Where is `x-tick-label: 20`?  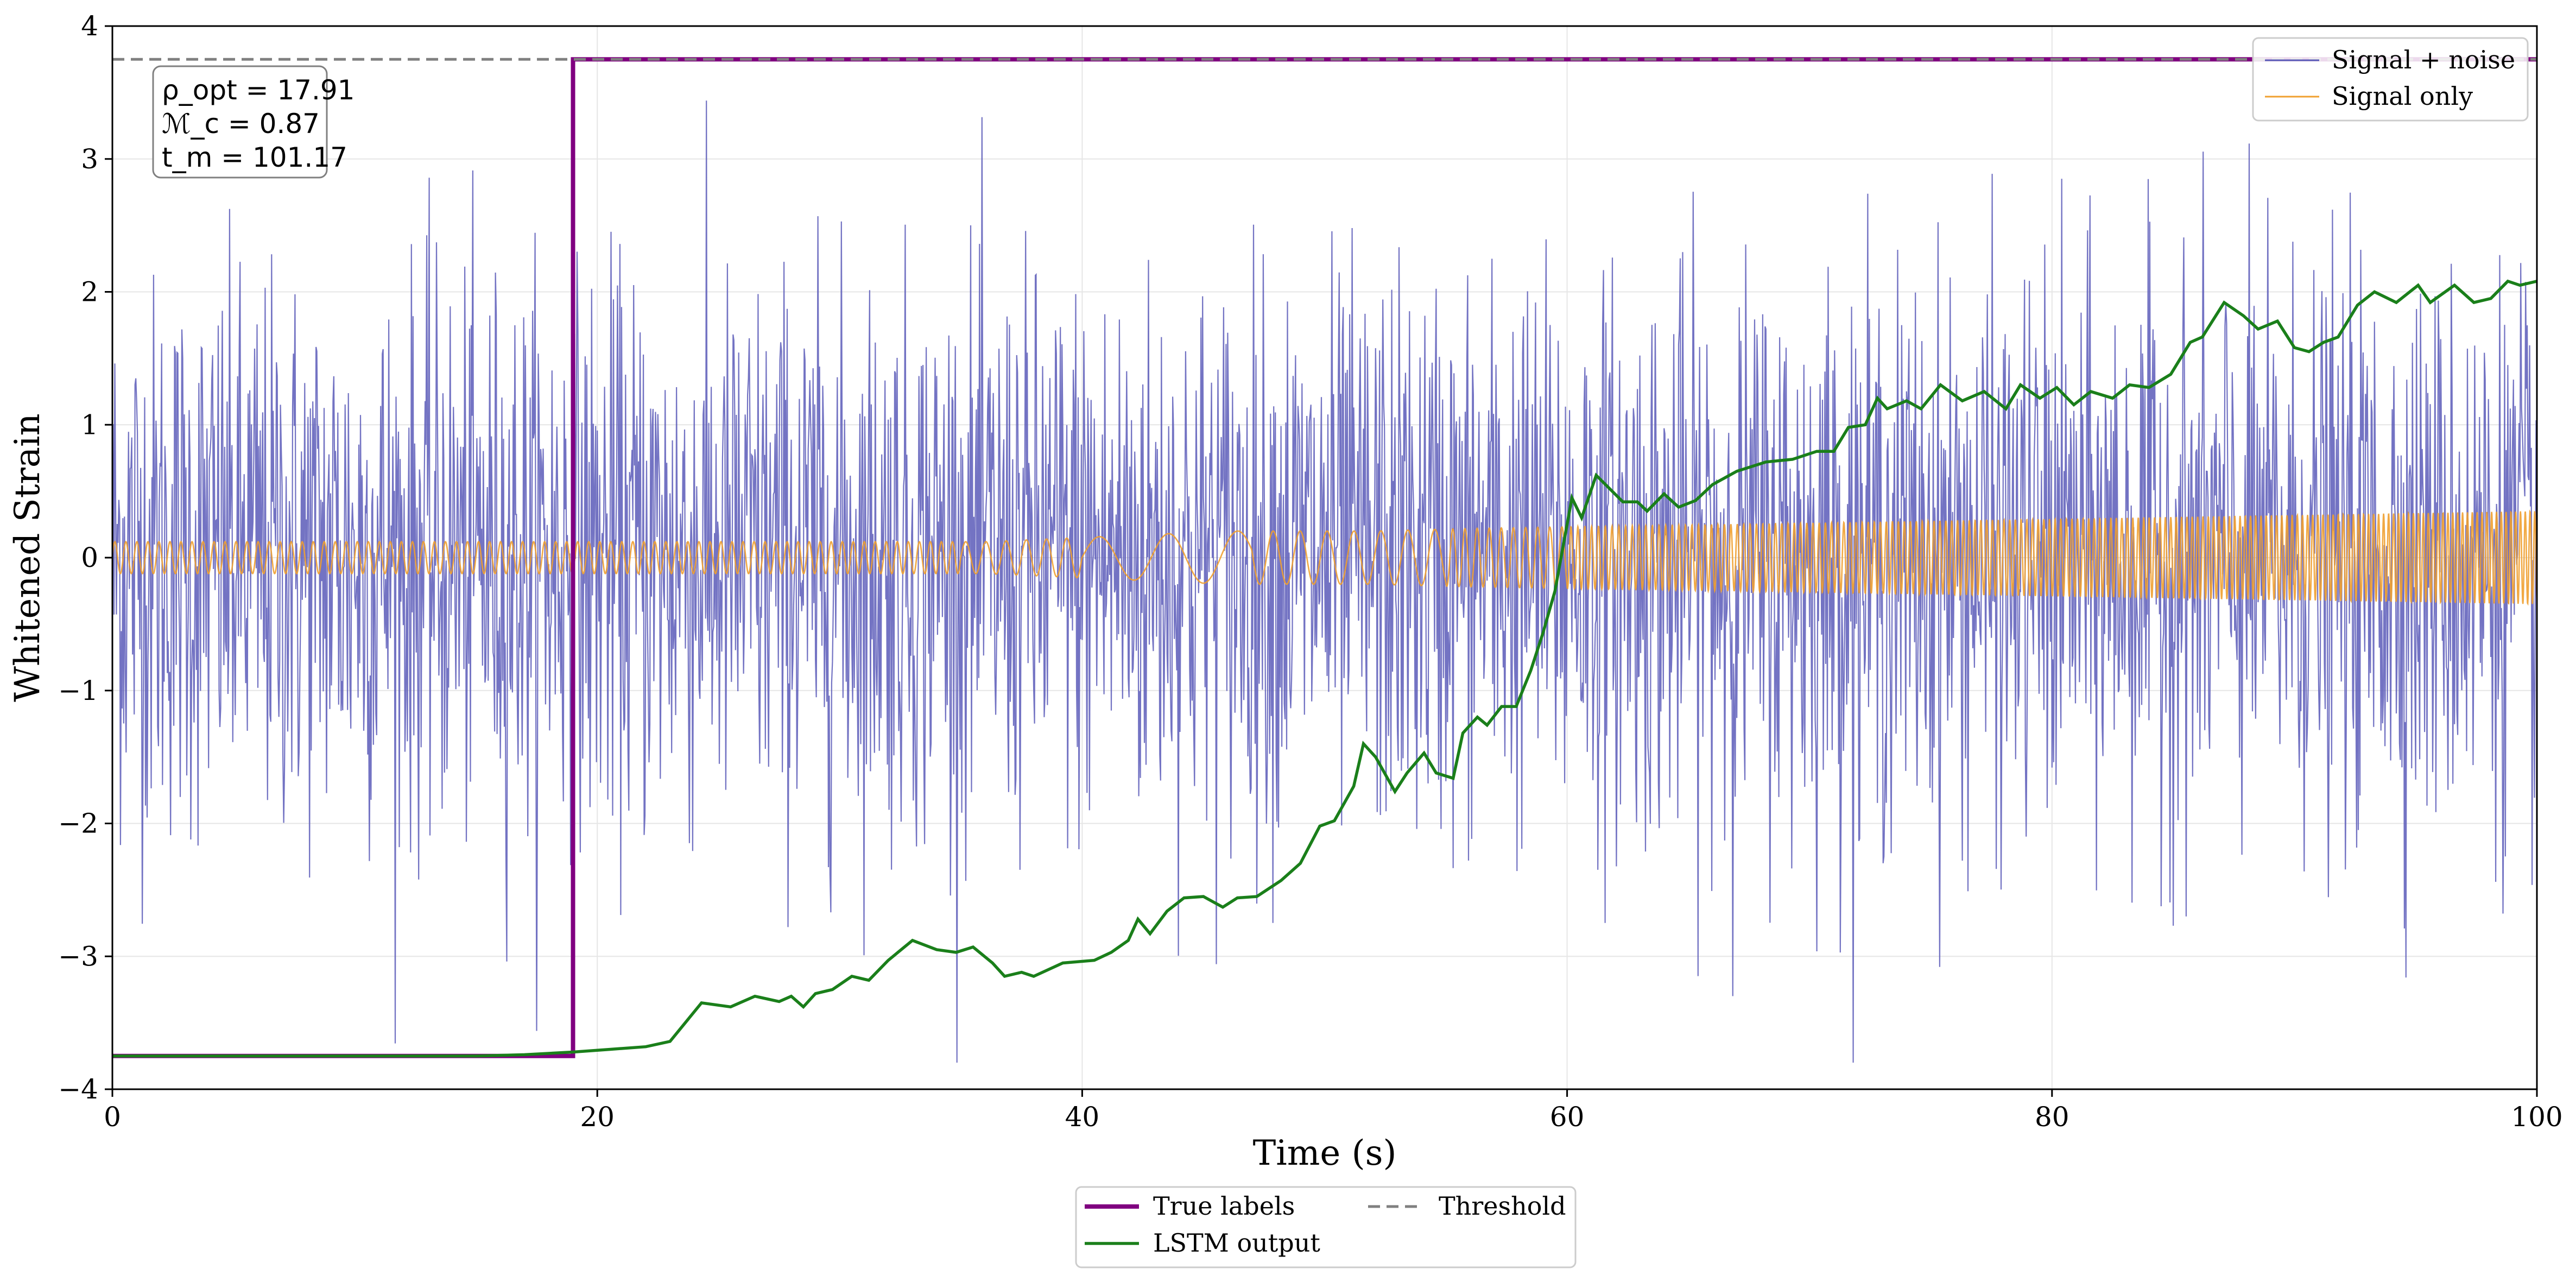
x-tick-label: 20 is located at coordinates (597, 1117).